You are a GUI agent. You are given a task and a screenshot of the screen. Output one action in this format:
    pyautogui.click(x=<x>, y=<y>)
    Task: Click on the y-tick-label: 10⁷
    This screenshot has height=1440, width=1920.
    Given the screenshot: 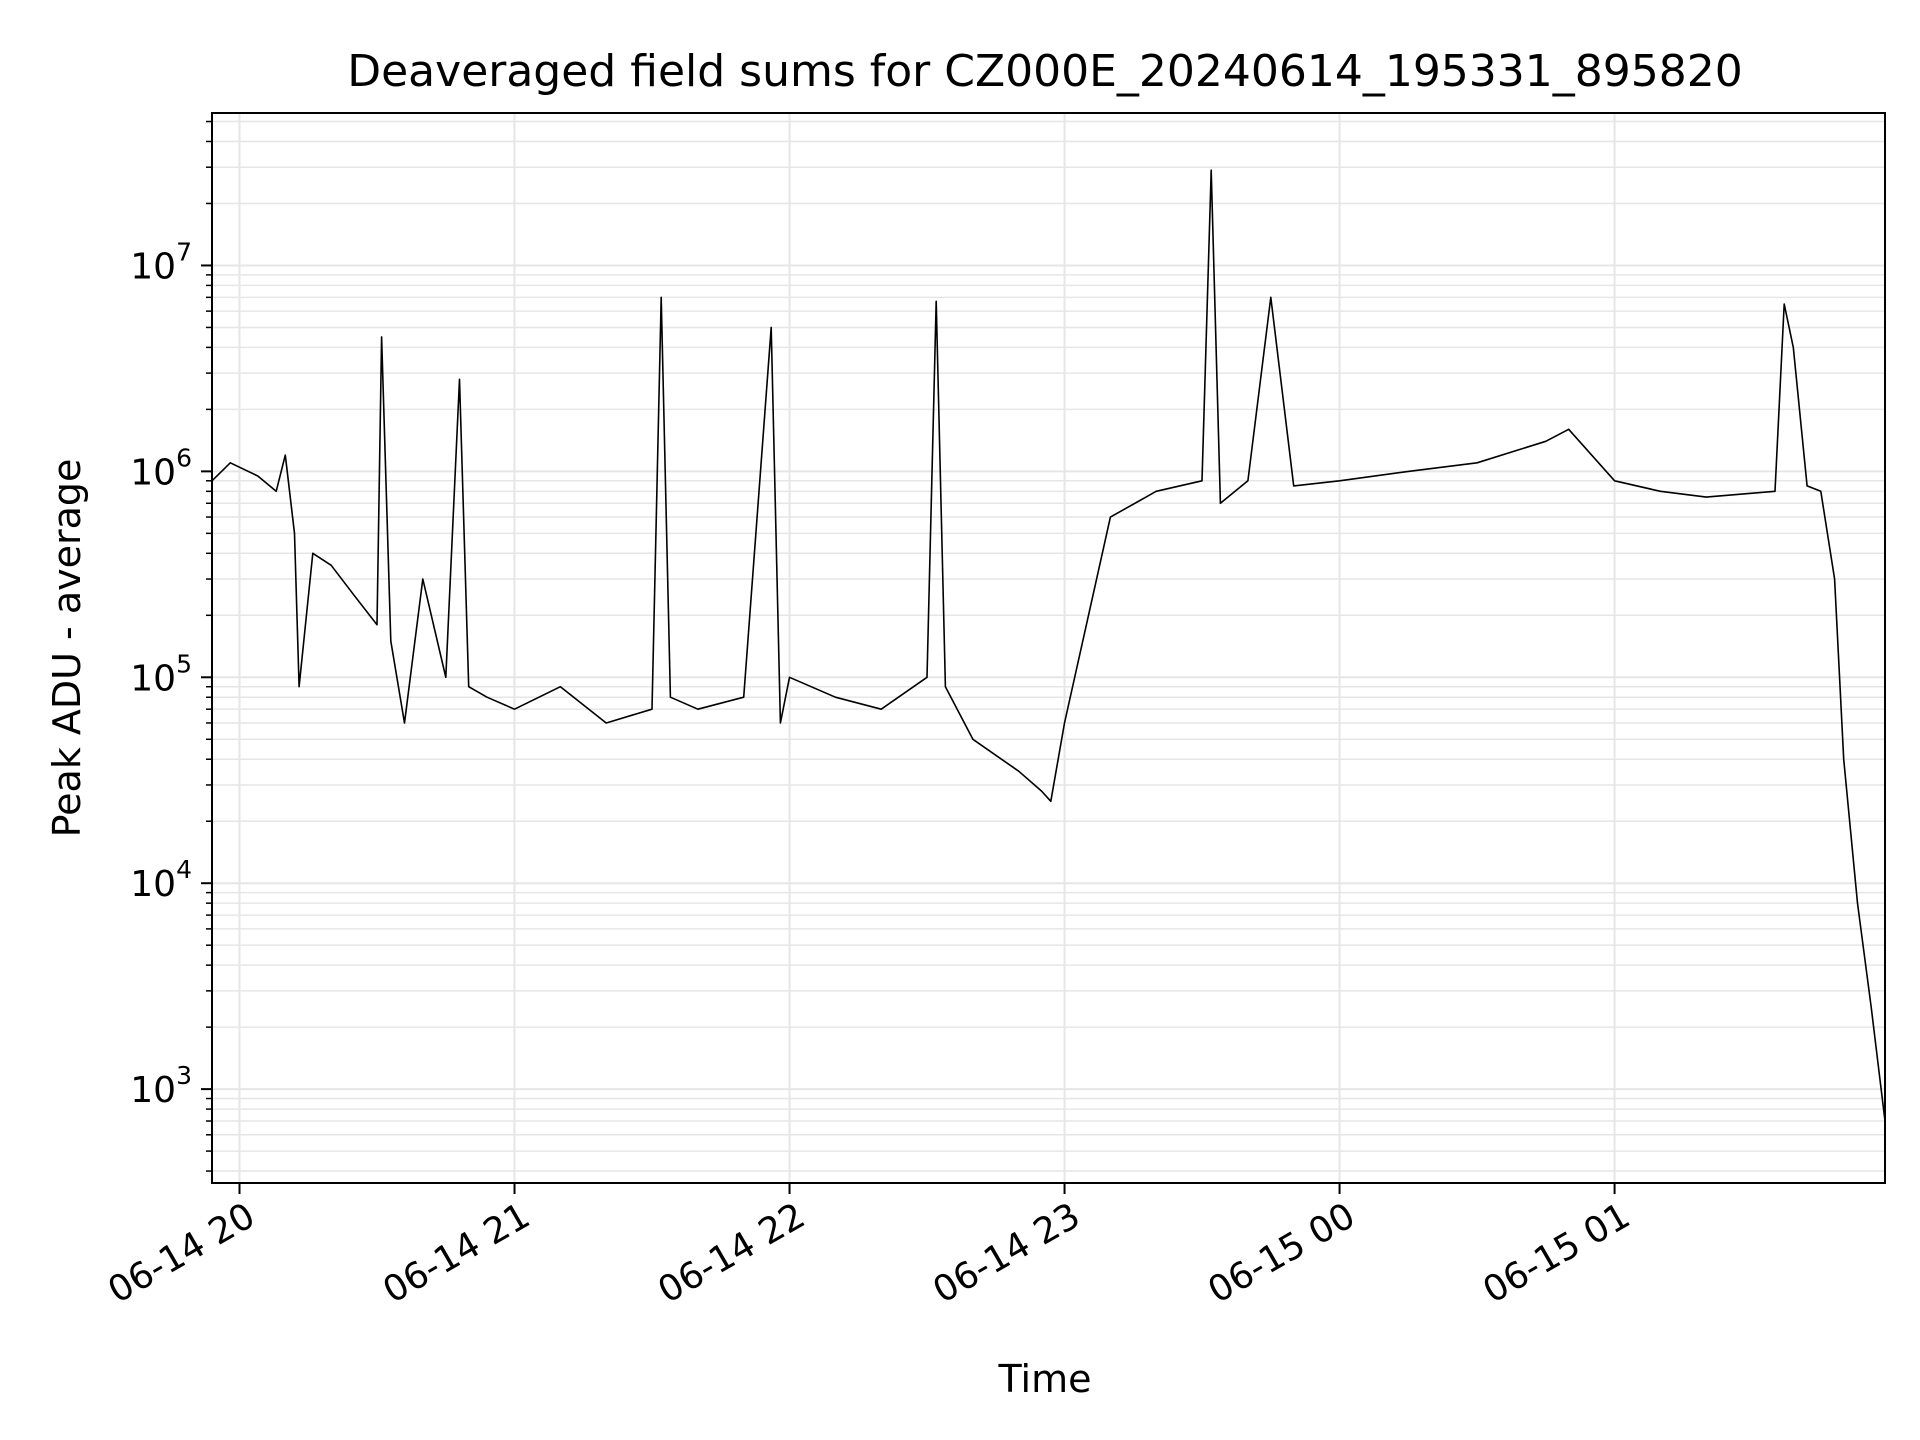 What is the action you would take?
    pyautogui.click(x=161, y=262)
    